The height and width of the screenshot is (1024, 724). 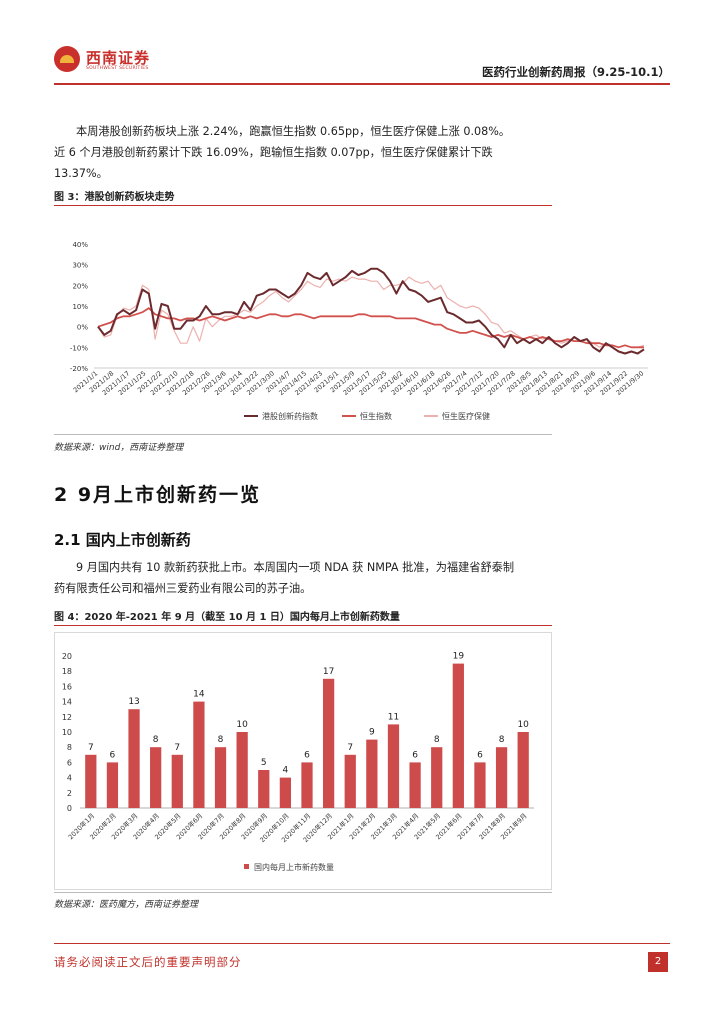 What do you see at coordinates (69, 778) in the screenshot?
I see `y-tick-label: 4` at bounding box center [69, 778].